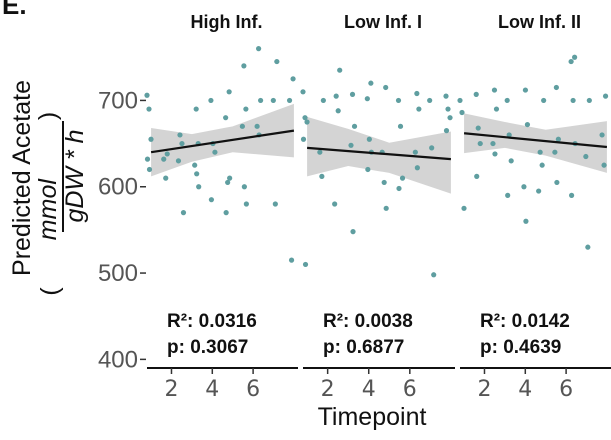 Image resolution: width=611 pixels, height=440 pixels. Describe the element at coordinates (363, 347) in the screenshot. I see `p-value-label: p: 0.6877` at that location.